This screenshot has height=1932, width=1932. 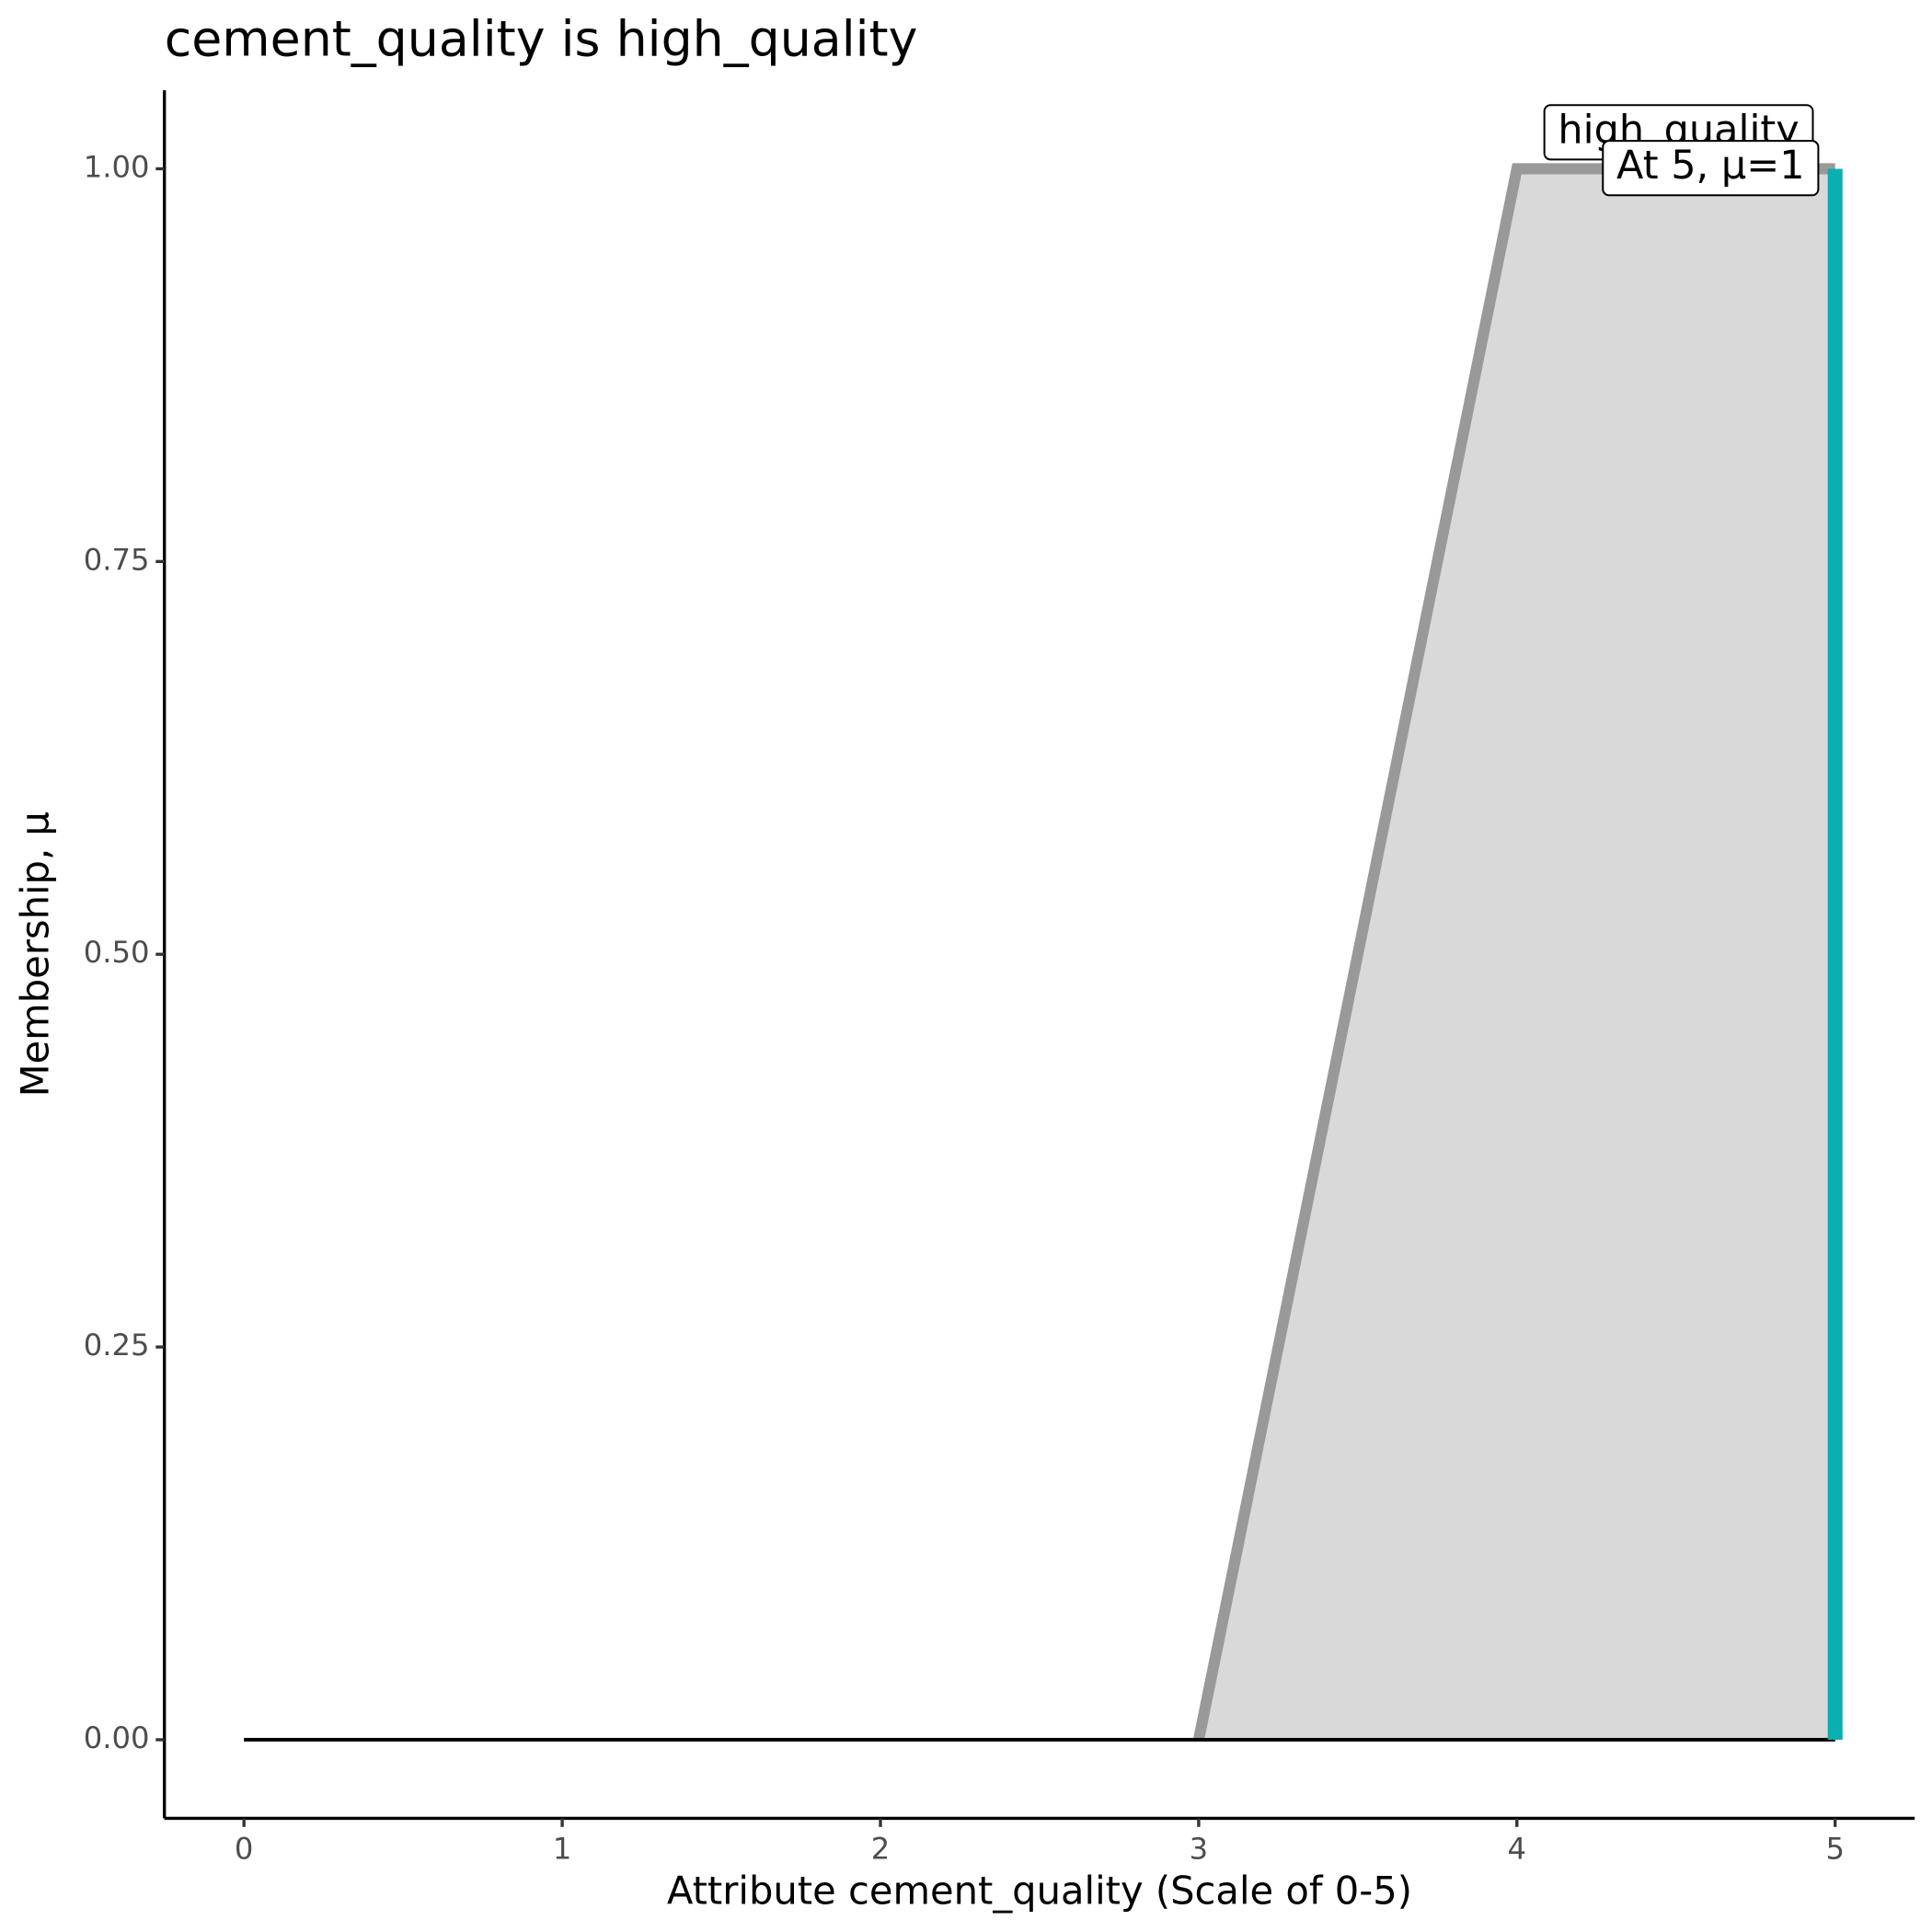 What do you see at coordinates (1517, 1848) in the screenshot?
I see `x-tick-label: 4` at bounding box center [1517, 1848].